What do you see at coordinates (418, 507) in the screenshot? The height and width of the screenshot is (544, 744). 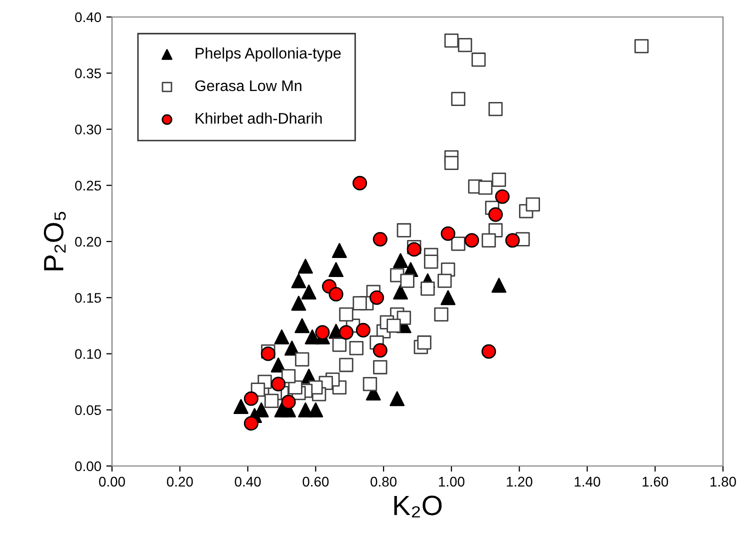 I see `x-axis-title: K₂O` at bounding box center [418, 507].